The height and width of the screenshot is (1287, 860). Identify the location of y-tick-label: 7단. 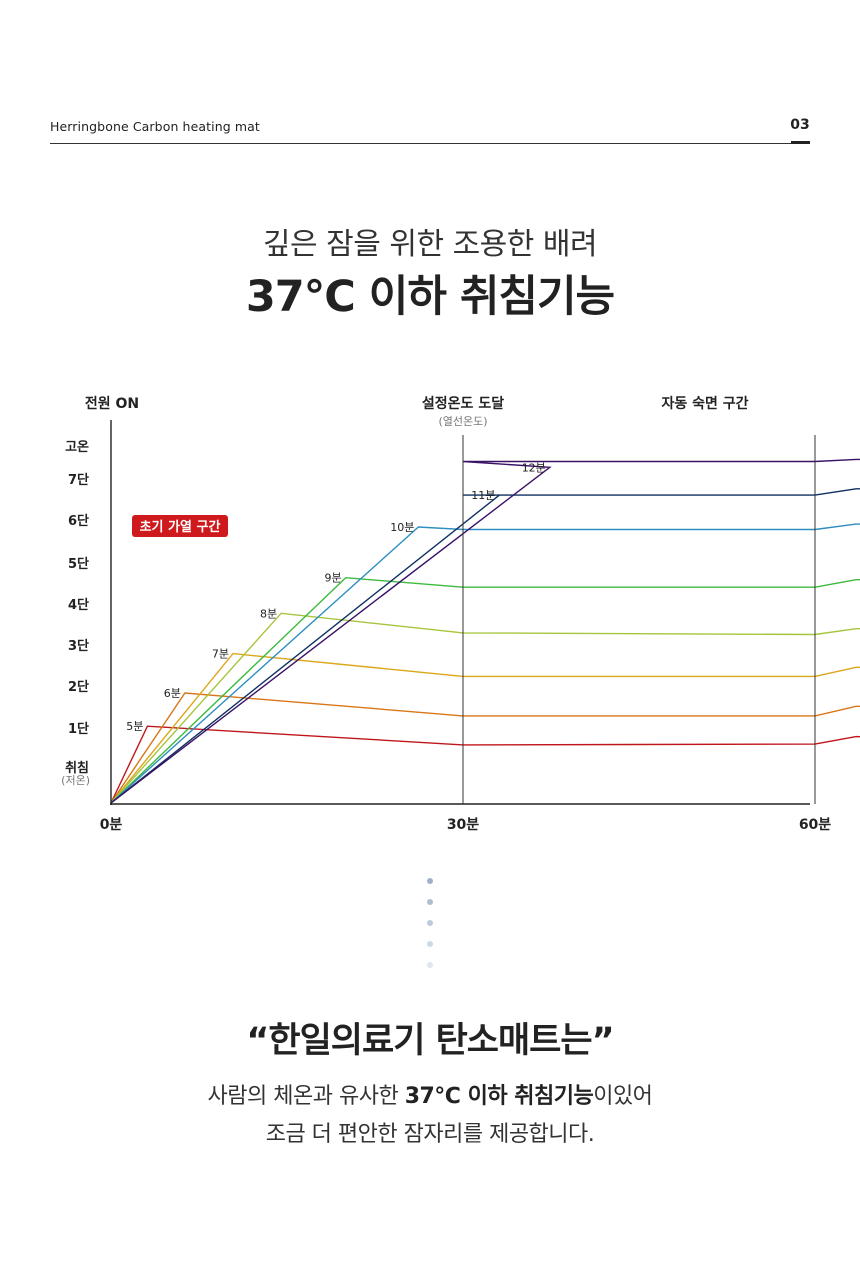
(78, 480).